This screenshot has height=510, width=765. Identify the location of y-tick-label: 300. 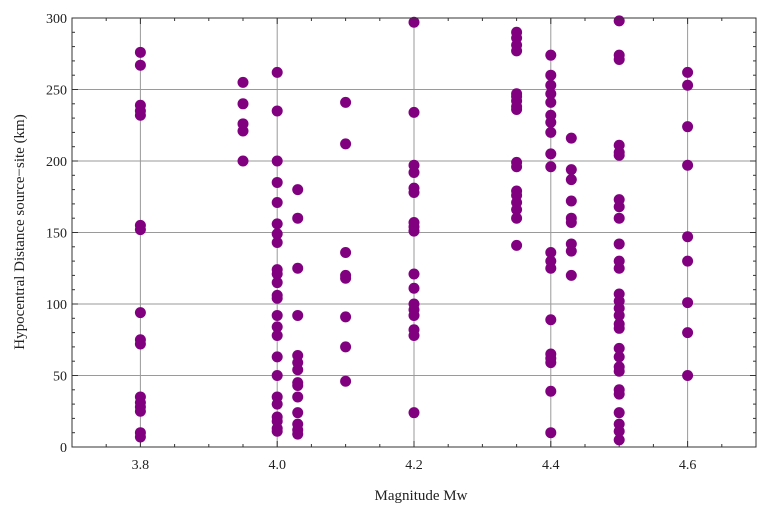
(56, 19).